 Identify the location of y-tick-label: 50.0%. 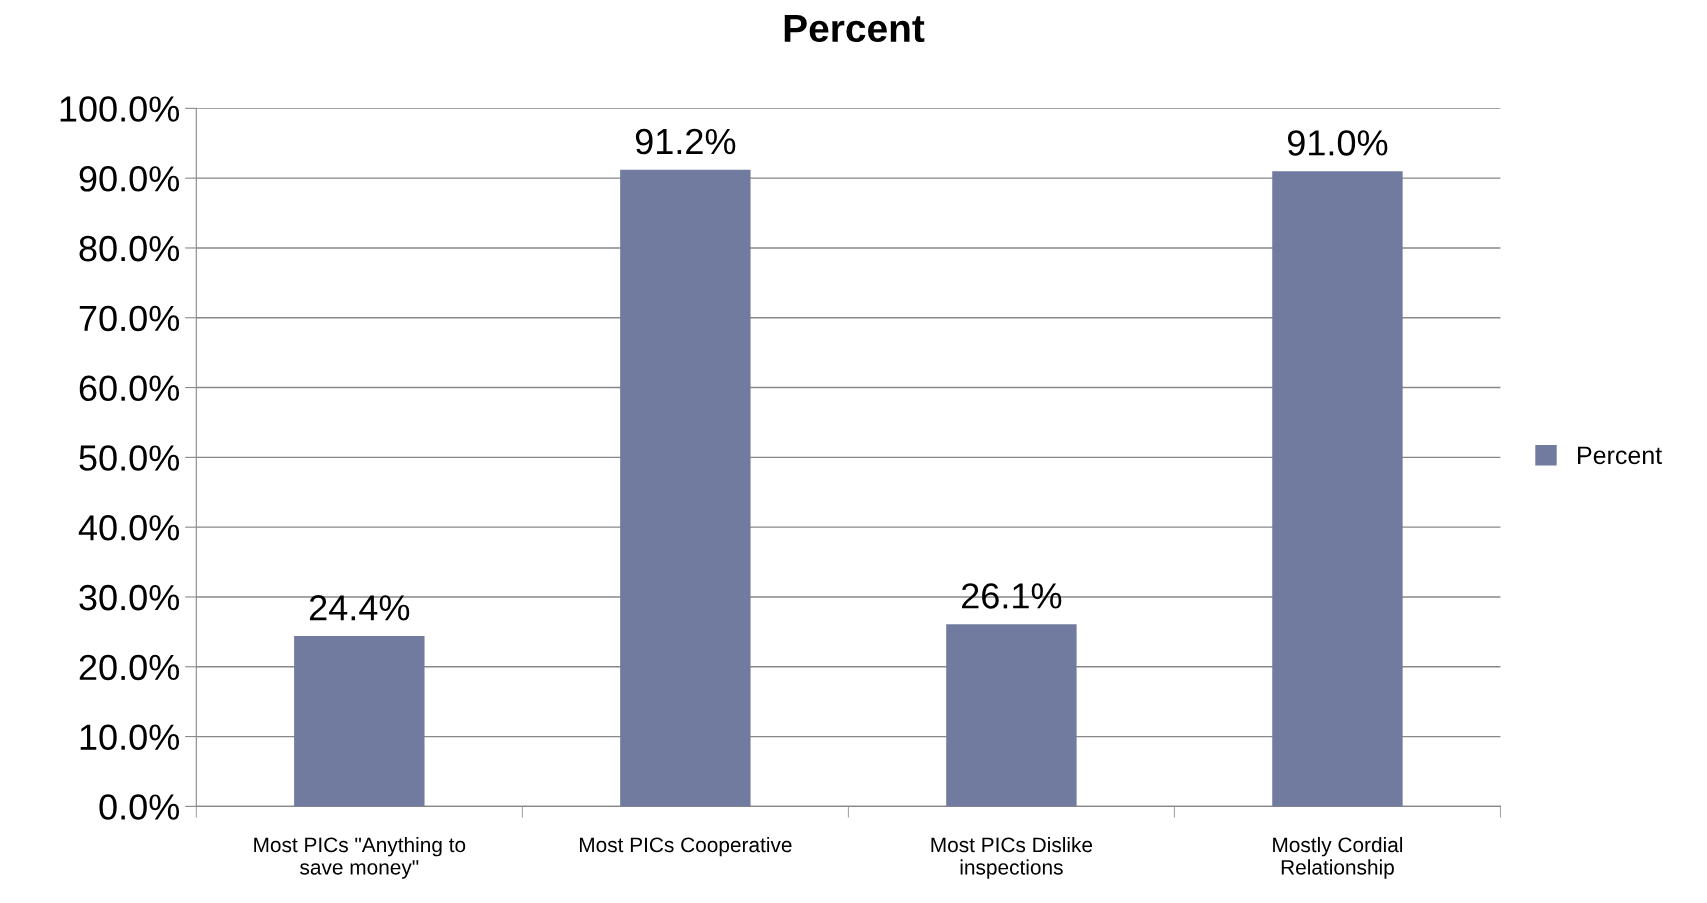
(129, 458).